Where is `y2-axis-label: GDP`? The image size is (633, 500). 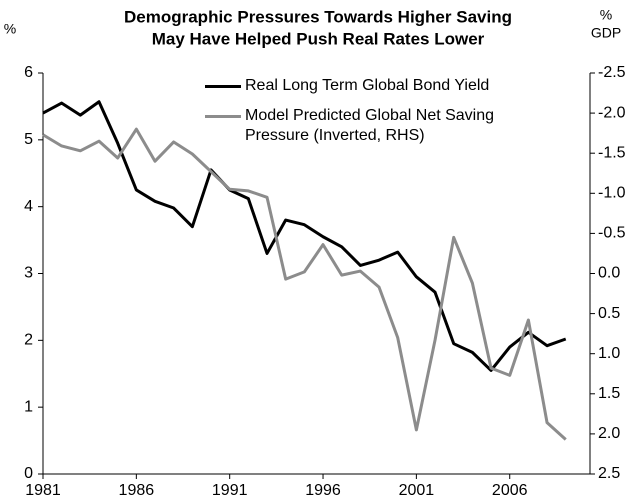
y2-axis-label: GDP is located at coordinates (606, 33).